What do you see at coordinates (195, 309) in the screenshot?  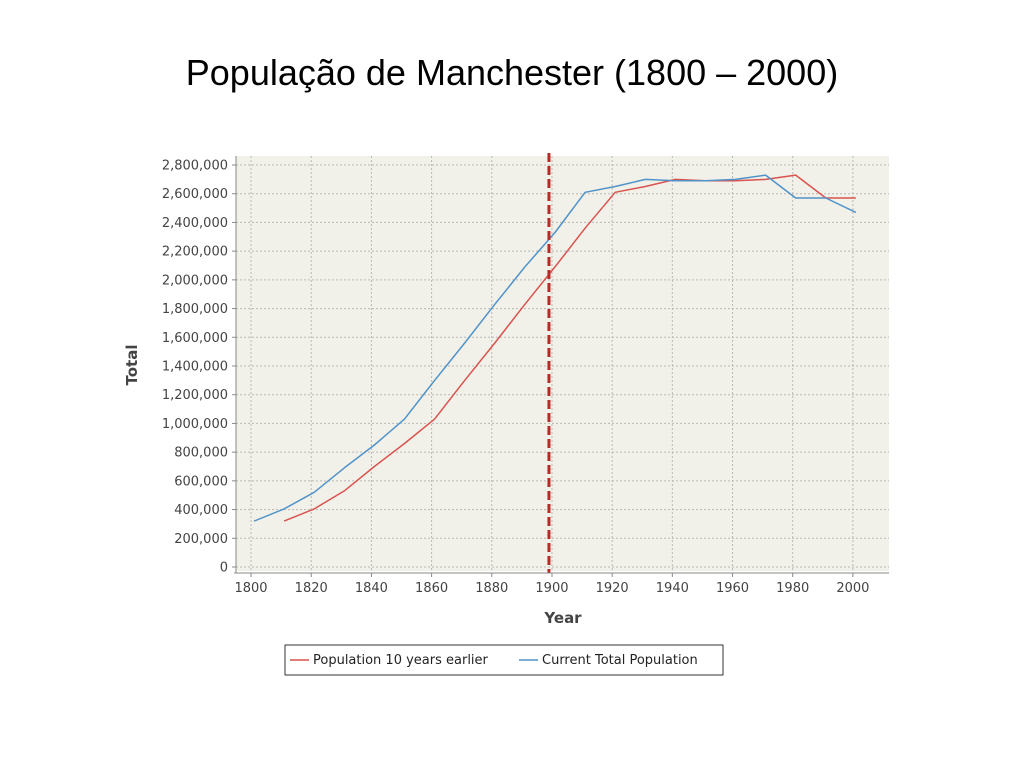 I see `y-tick-label: 1,800,000` at bounding box center [195, 309].